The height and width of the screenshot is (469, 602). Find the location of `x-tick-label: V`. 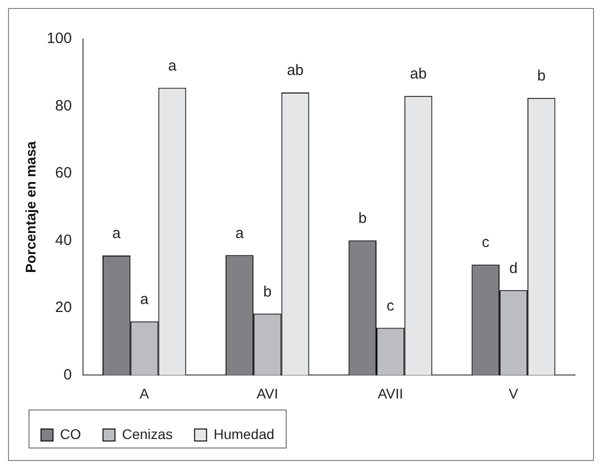

x-tick-label: V is located at coordinates (513, 393).